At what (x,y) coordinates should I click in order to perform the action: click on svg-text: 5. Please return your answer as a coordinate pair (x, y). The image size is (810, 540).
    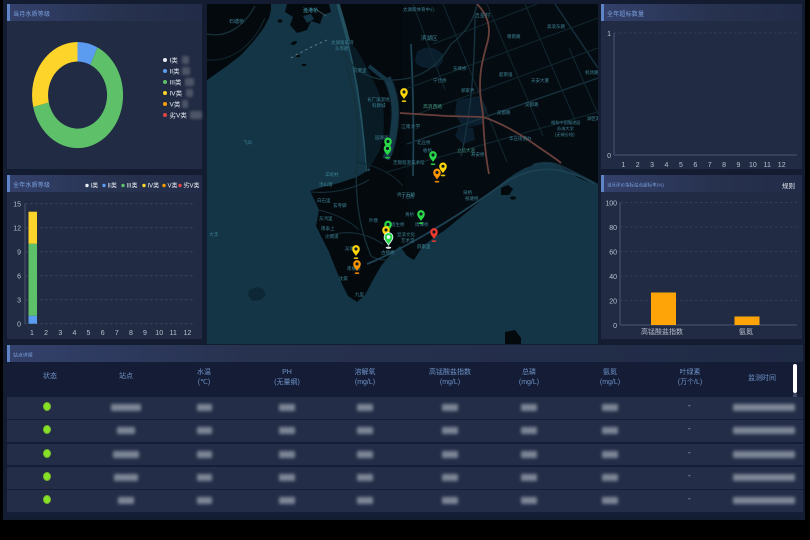
    Looking at the image, I should click on (681, 165).